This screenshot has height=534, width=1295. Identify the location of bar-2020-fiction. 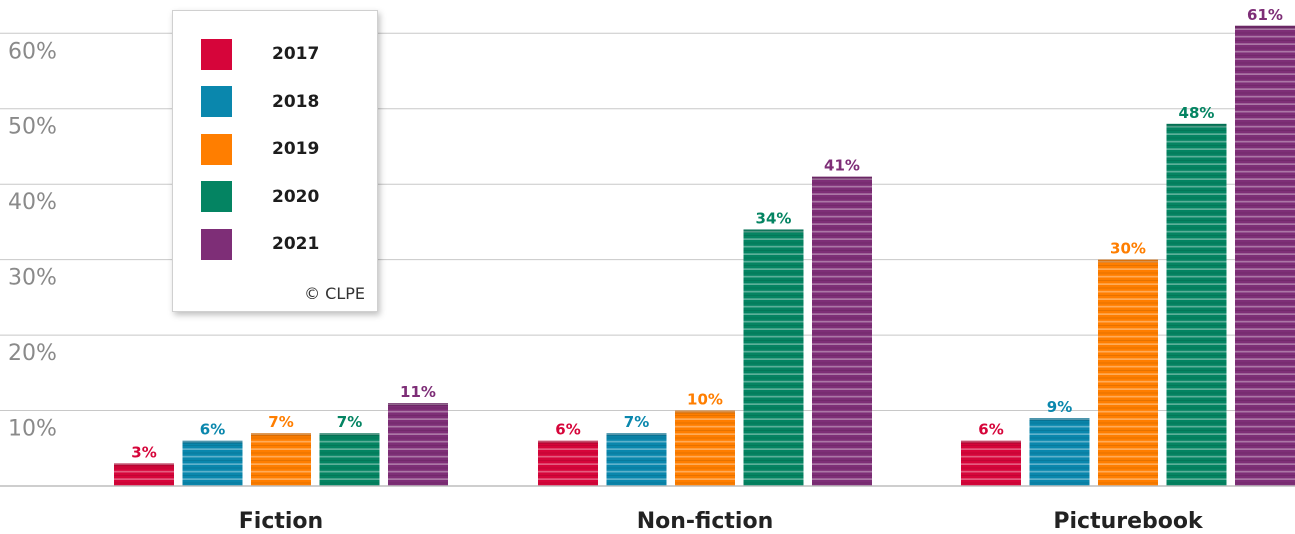
(349, 459).